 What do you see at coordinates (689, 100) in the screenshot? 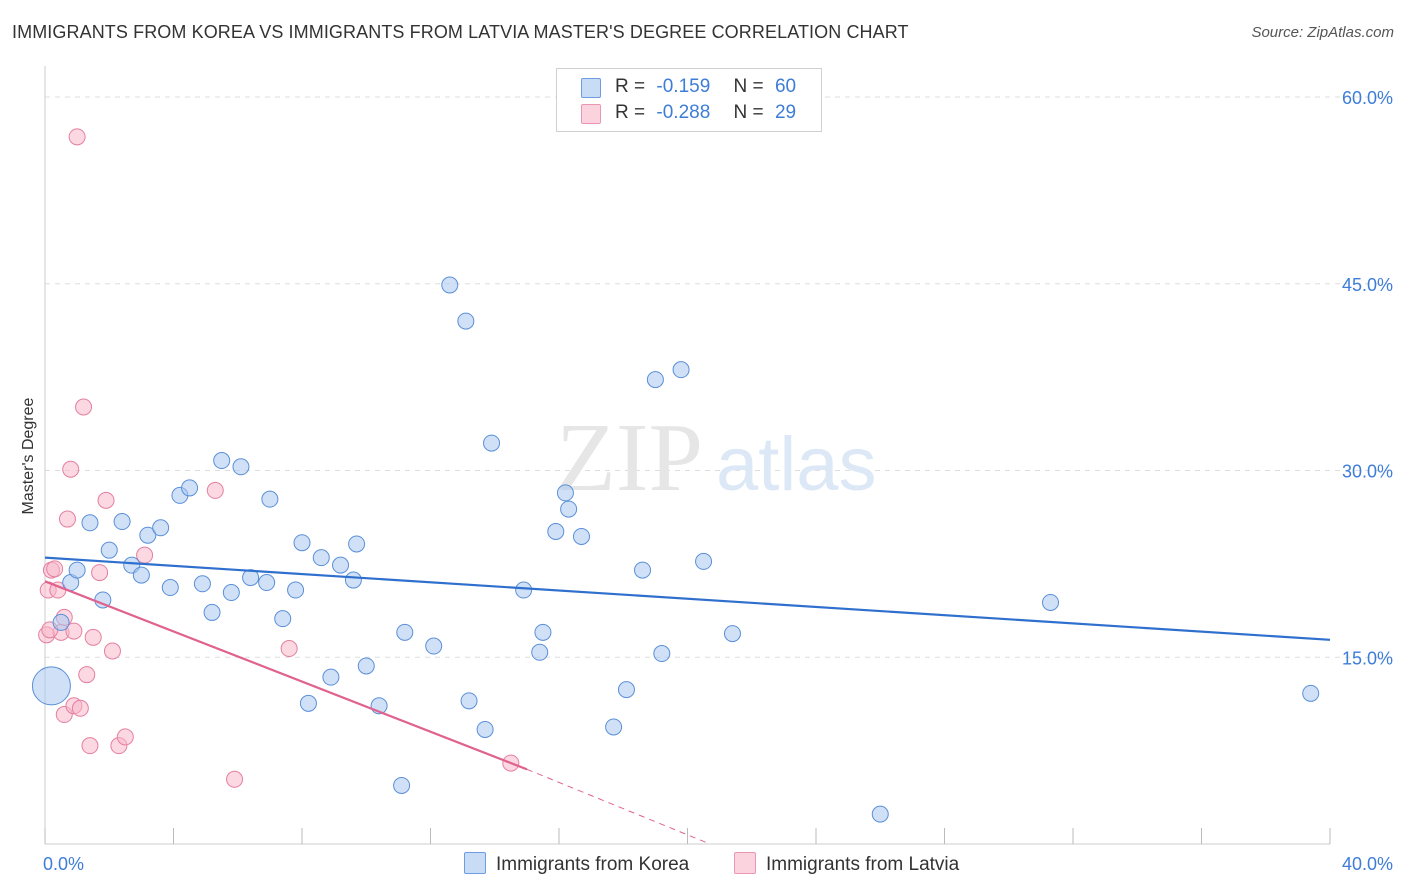
I see `correlation-legend: R = -0.159 N = 60 R = -0.288 N = 29` at bounding box center [689, 100].